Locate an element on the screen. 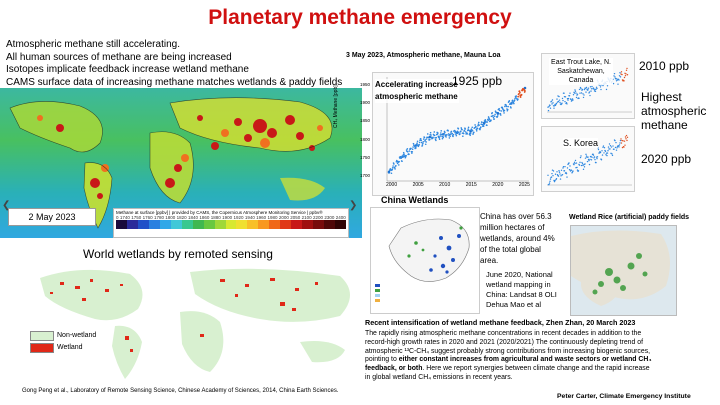  recent-point is located at coordinates (519, 91).